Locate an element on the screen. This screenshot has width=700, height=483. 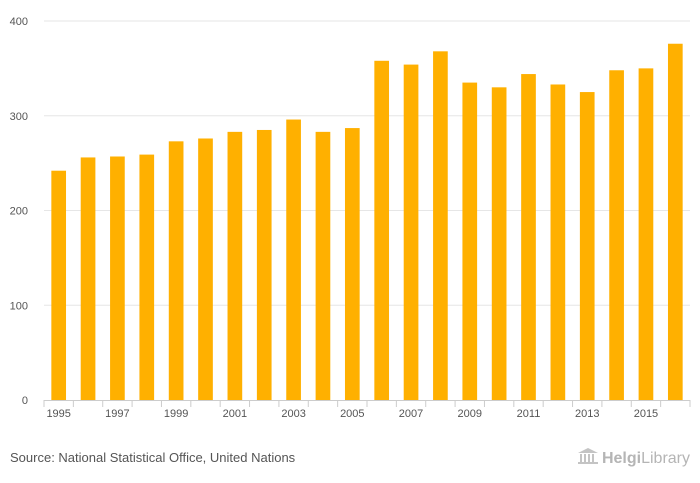
brand-logo: HelgiLibrary is located at coordinates (633, 458).